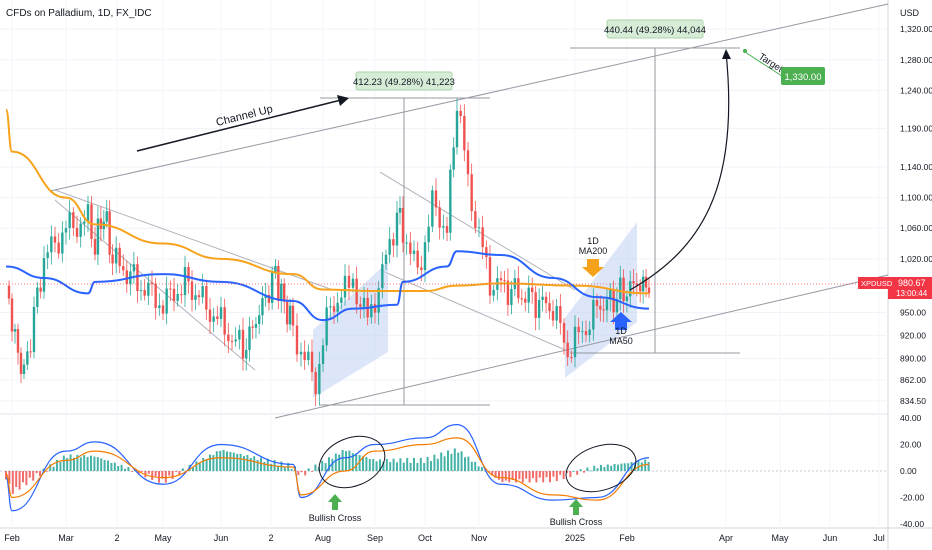 The height and width of the screenshot is (550, 932). What do you see at coordinates (327, 286) in the screenshot?
I see `ma50-line` at bounding box center [327, 286].